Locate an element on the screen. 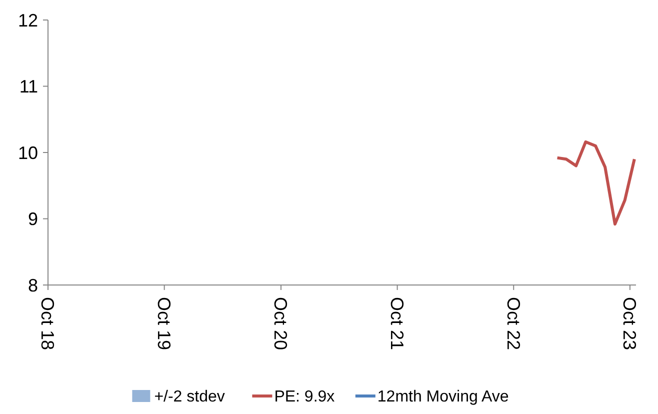  legend-label: PE: 9.9x is located at coordinates (304, 397).